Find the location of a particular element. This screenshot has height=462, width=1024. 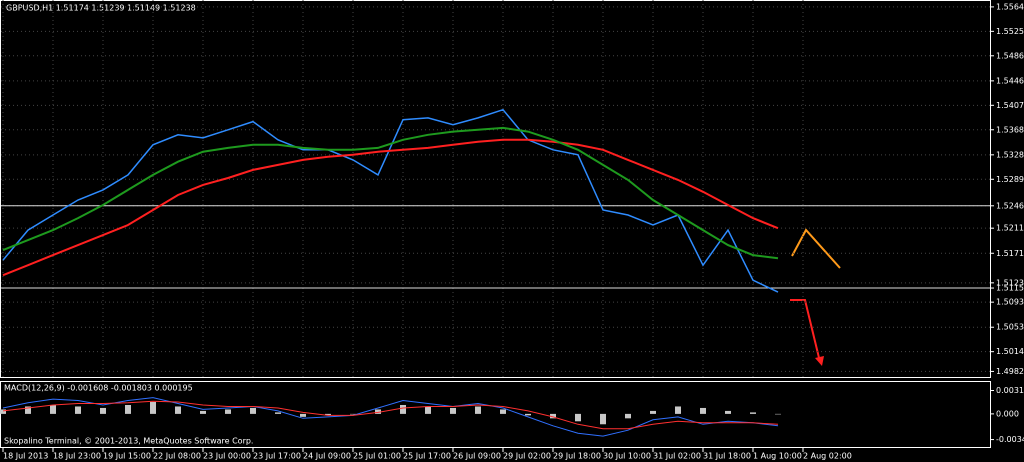

x-tick-label: 30 Jul 10:00 is located at coordinates (627, 456).